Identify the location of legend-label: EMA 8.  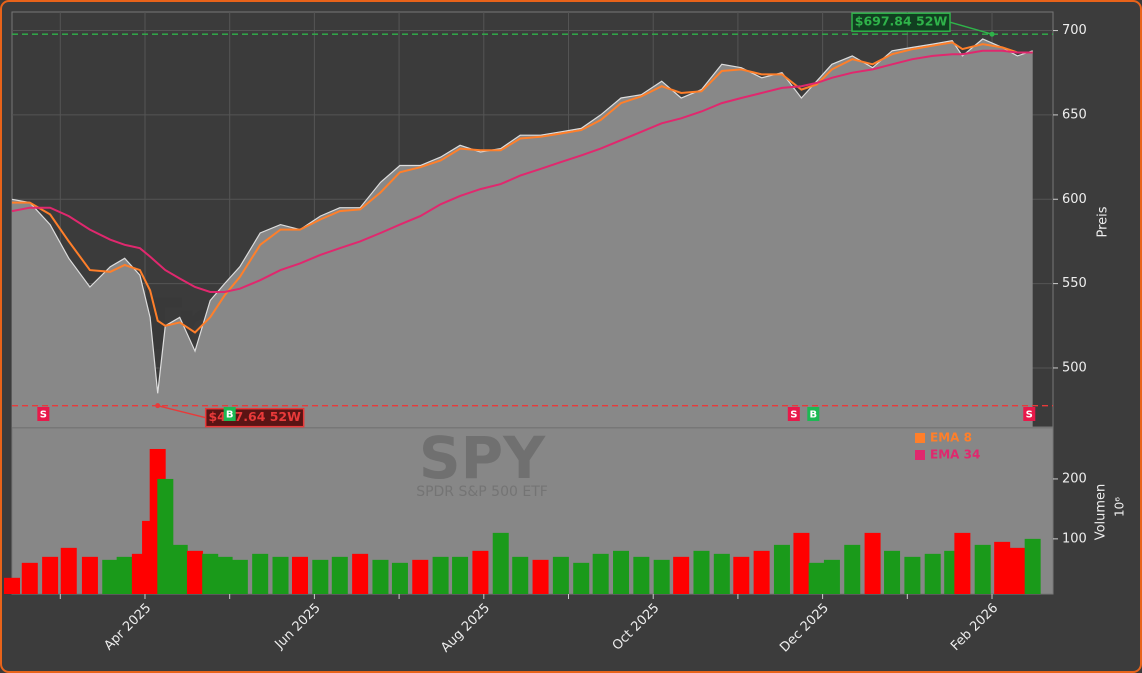
(951, 438).